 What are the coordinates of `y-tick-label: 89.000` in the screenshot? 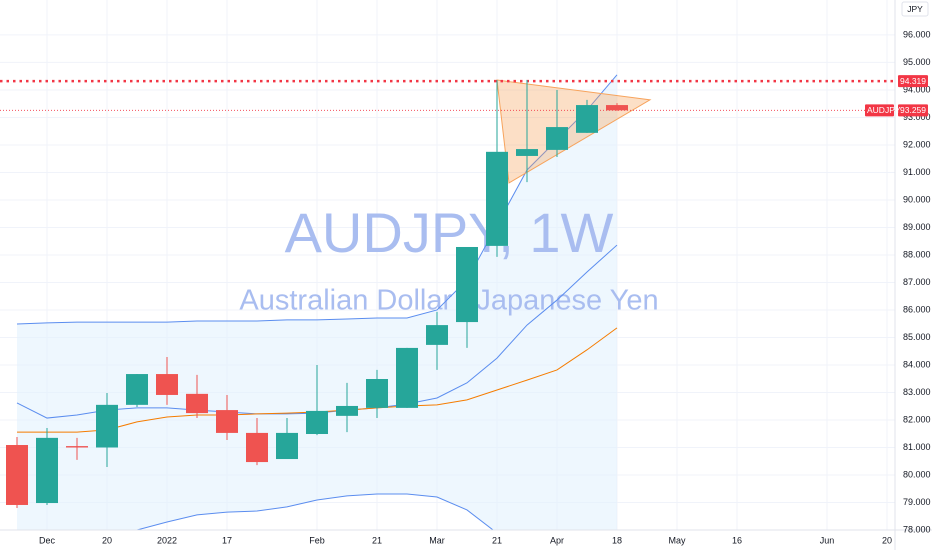 It's located at (917, 227).